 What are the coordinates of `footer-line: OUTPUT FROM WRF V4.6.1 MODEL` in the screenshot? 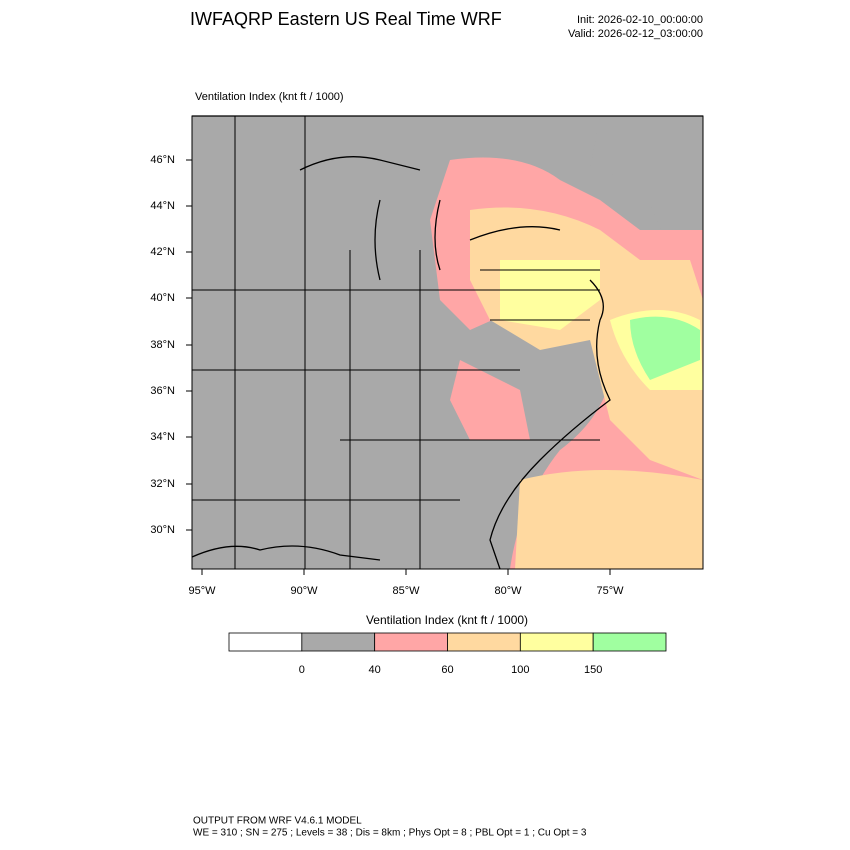 It's located at (277, 821).